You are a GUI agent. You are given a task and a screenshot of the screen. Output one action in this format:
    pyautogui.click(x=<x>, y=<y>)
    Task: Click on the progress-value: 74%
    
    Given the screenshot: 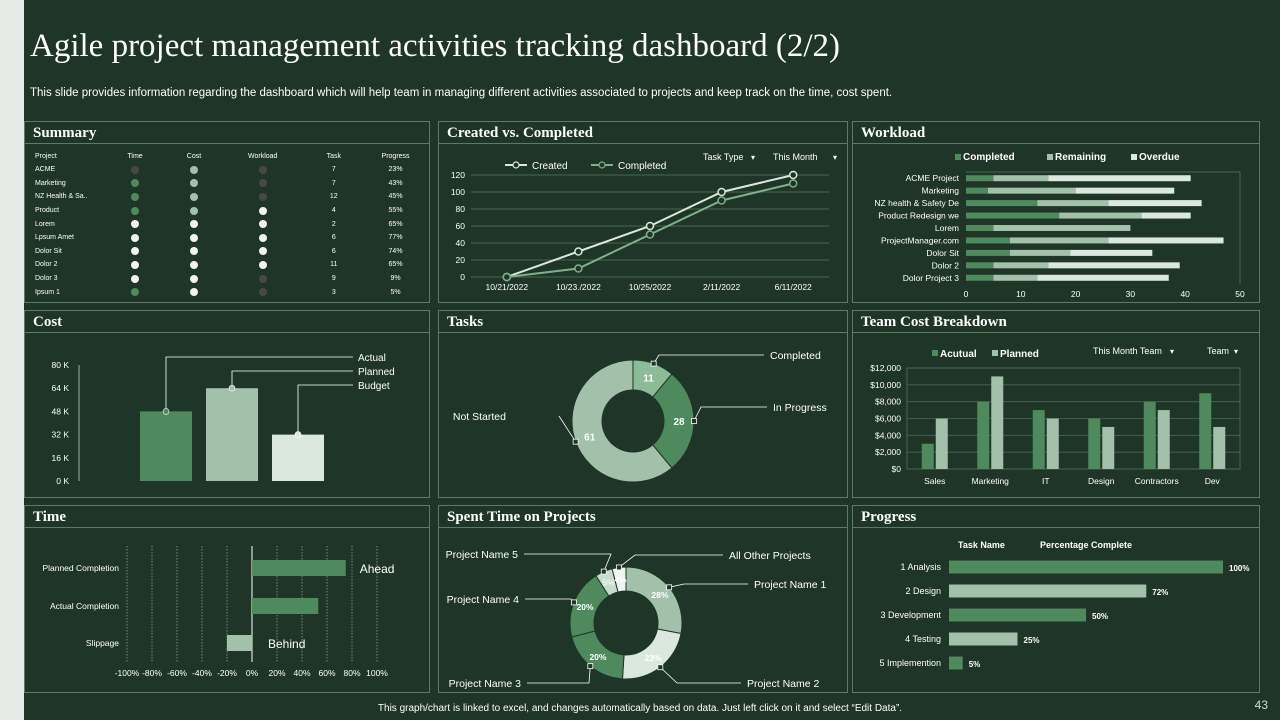 What is the action you would take?
    pyautogui.click(x=395, y=251)
    